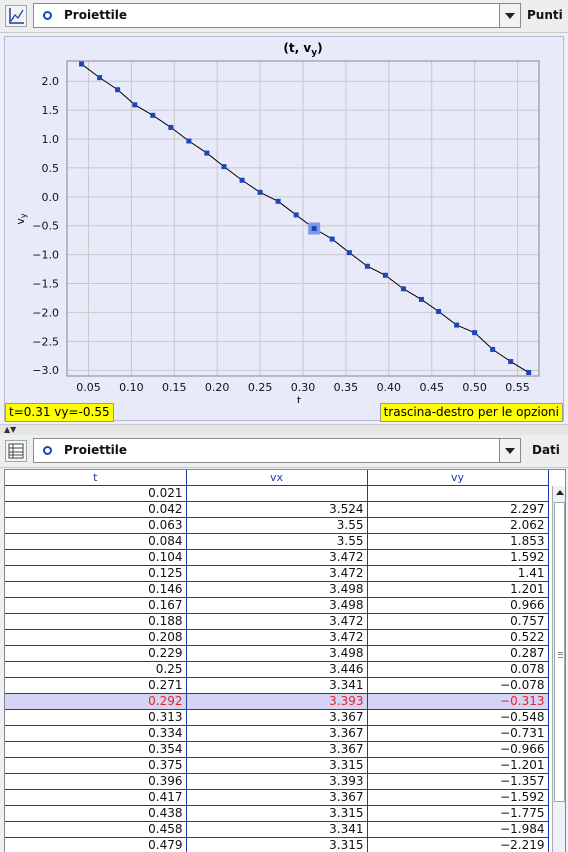 The height and width of the screenshot is (852, 568). What do you see at coordinates (96, 749) in the screenshot?
I see `table-cell-t: 0.354` at bounding box center [96, 749].